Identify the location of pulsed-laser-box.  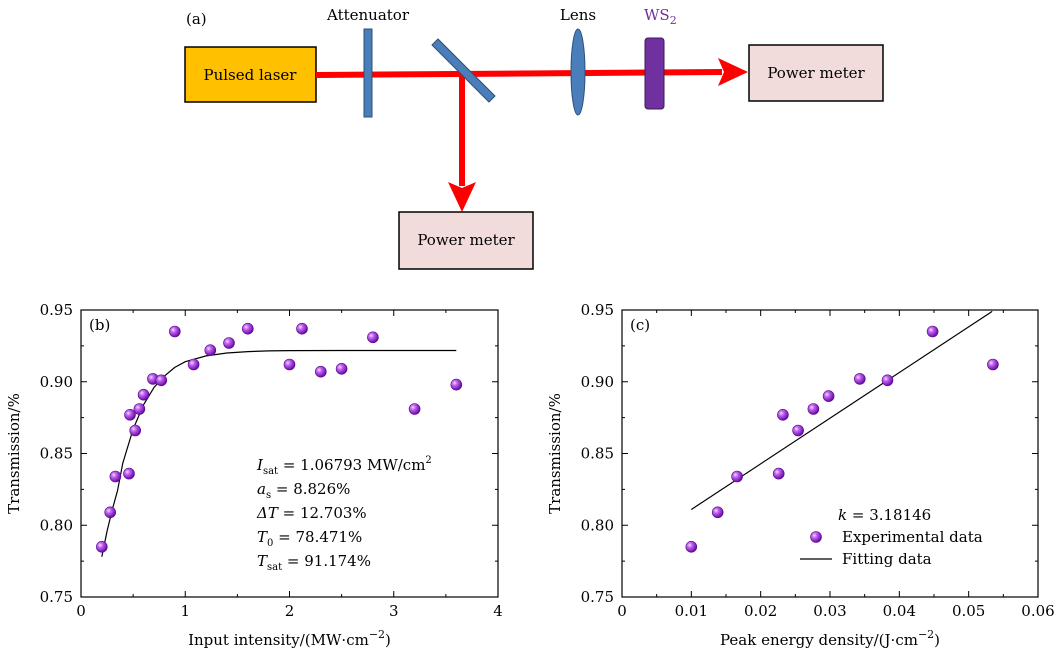
(250, 74).